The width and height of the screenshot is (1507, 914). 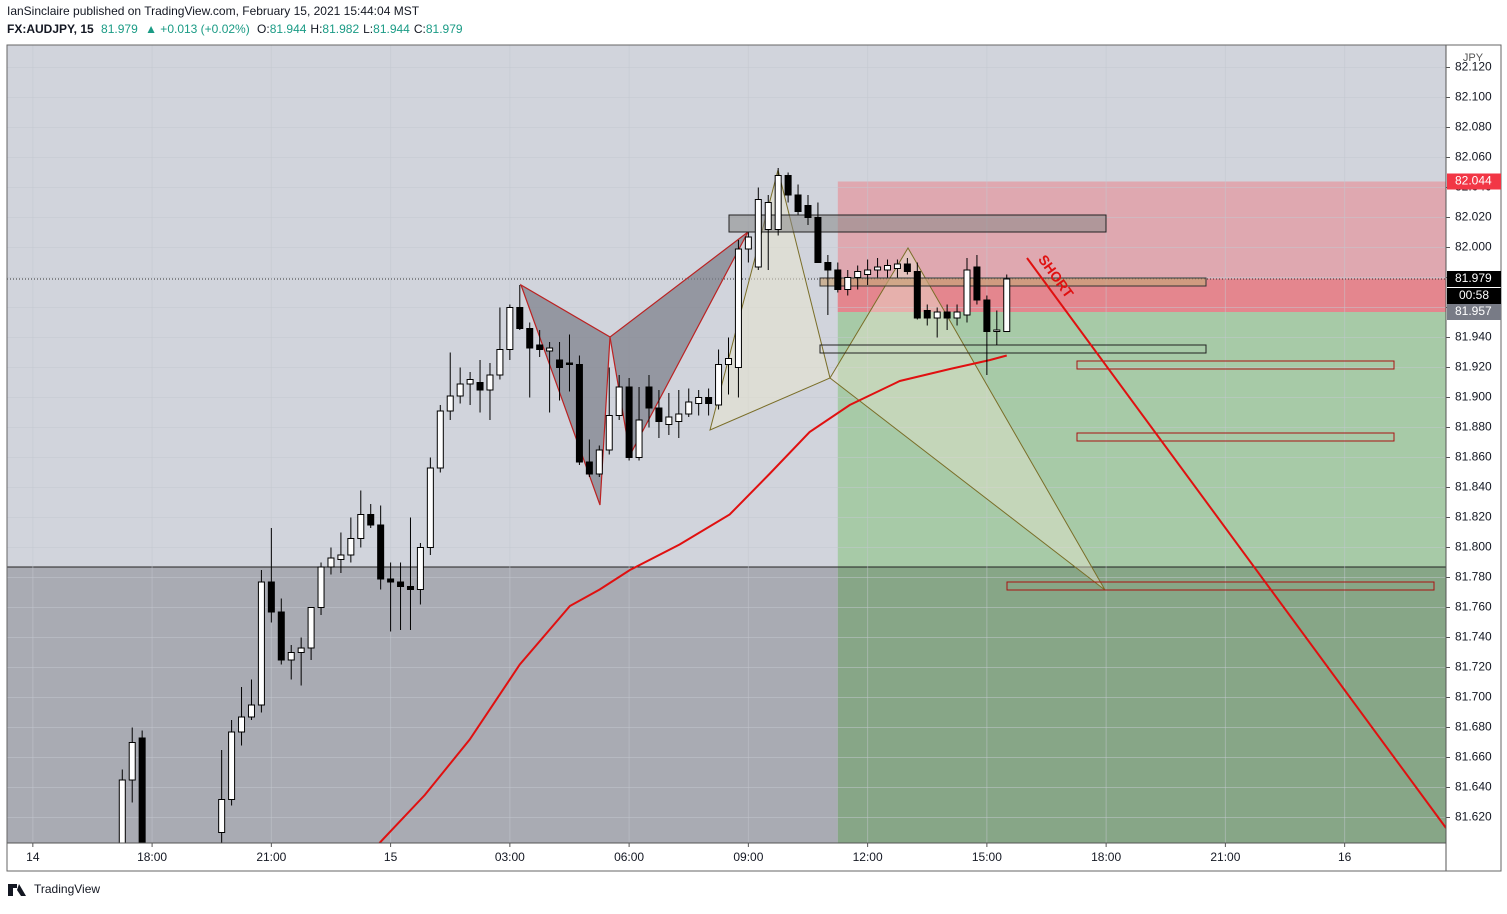 What do you see at coordinates (1473, 397) in the screenshot?
I see `y-tick-label: 81.900` at bounding box center [1473, 397].